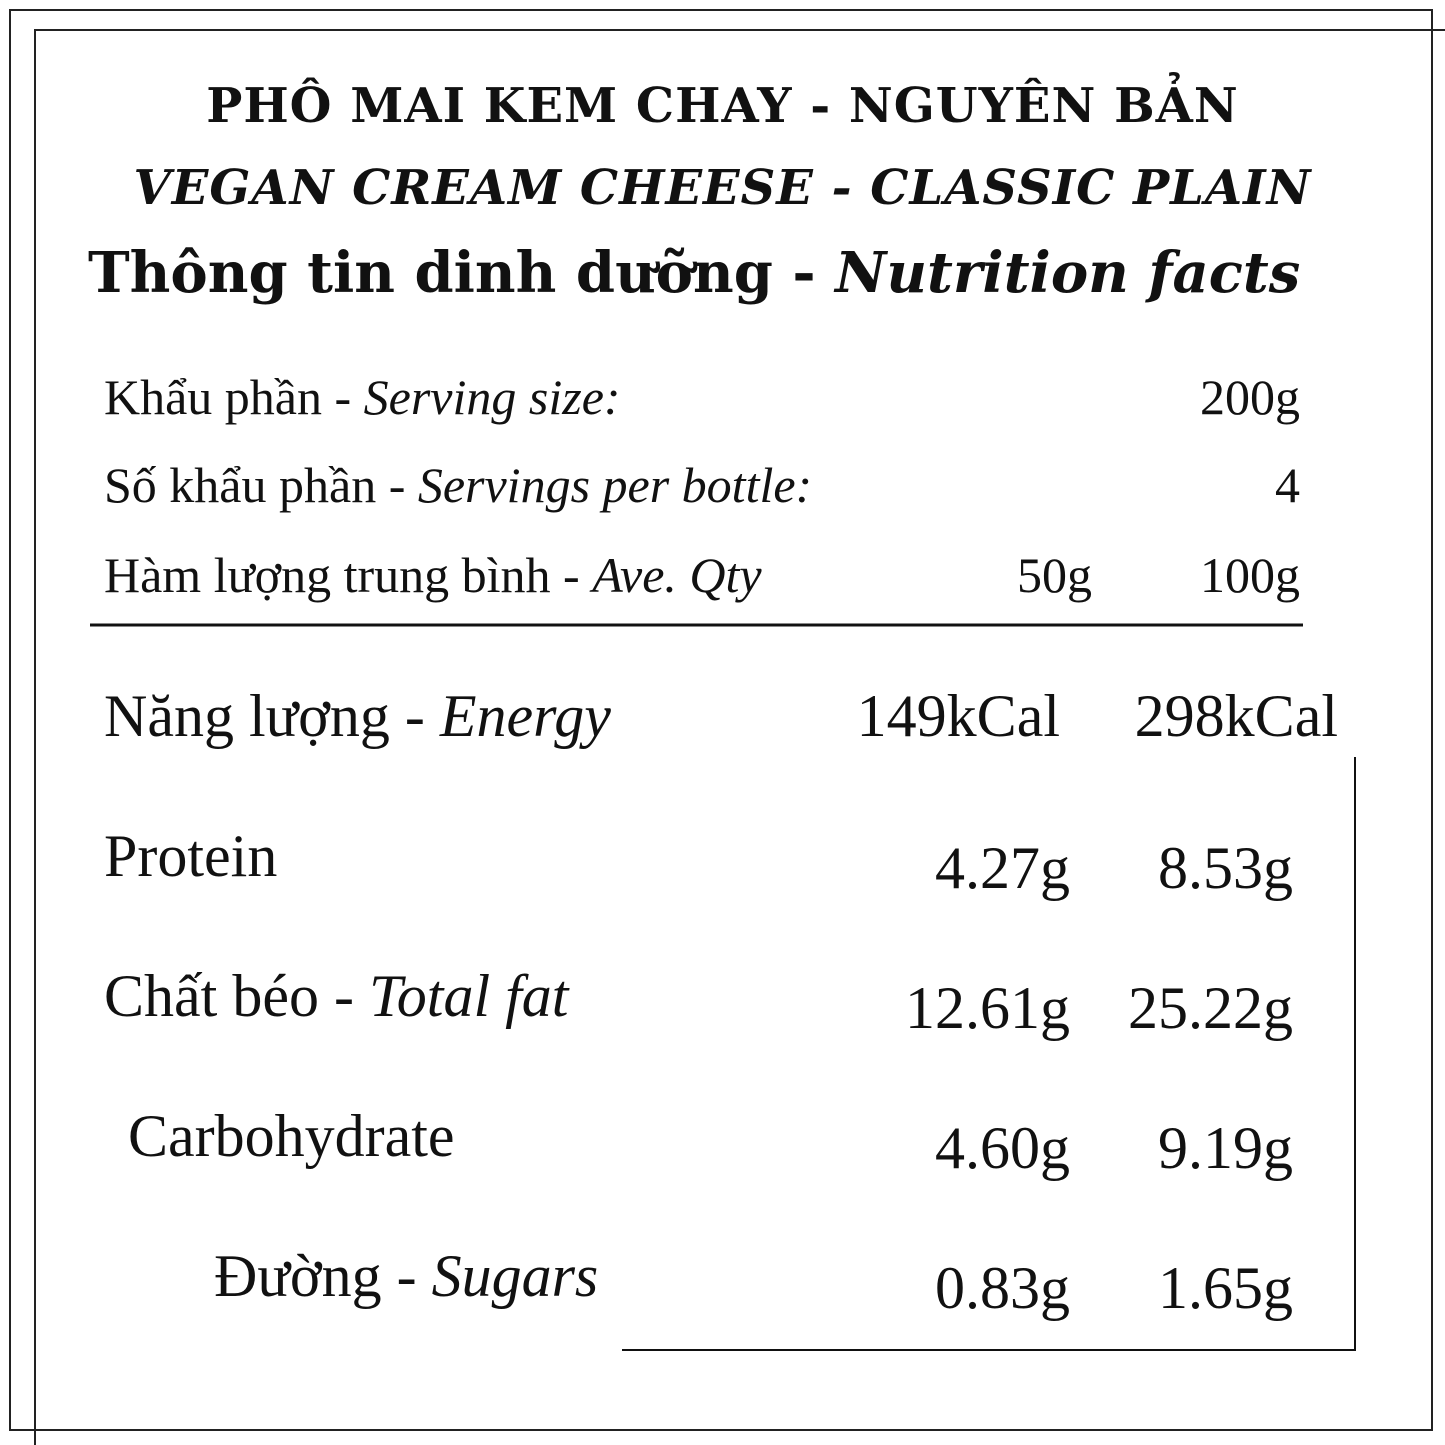  What do you see at coordinates (525, 716) in the screenshot?
I see `label-en: Energy` at bounding box center [525, 716].